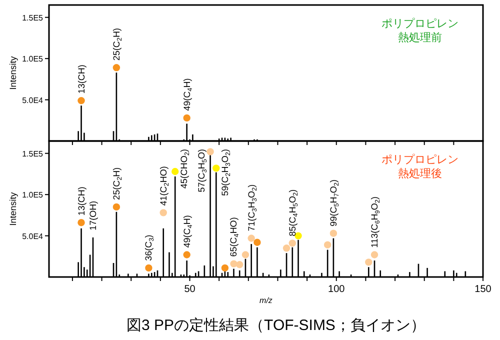 The width and height of the screenshot is (500, 340). I want to click on x-tick-label: 150, so click(483, 289).